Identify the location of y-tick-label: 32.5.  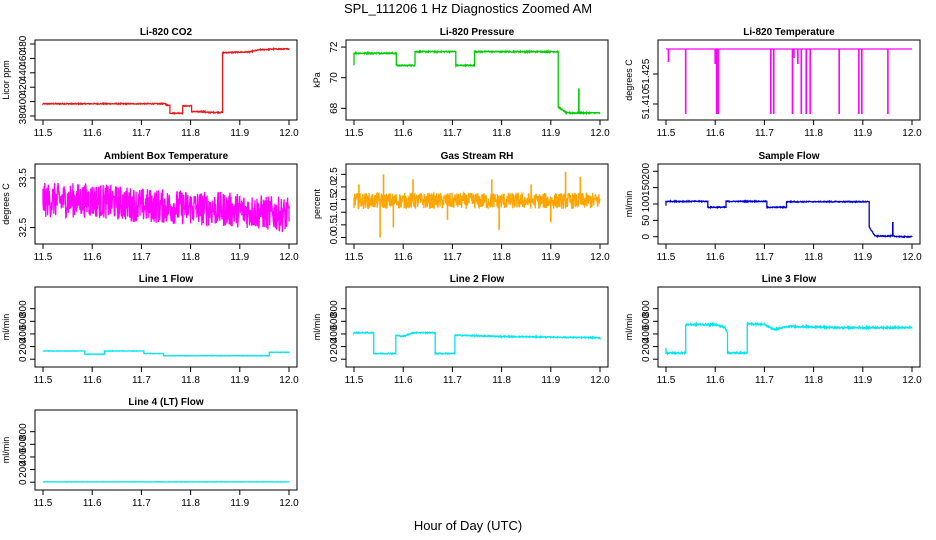
(23, 227).